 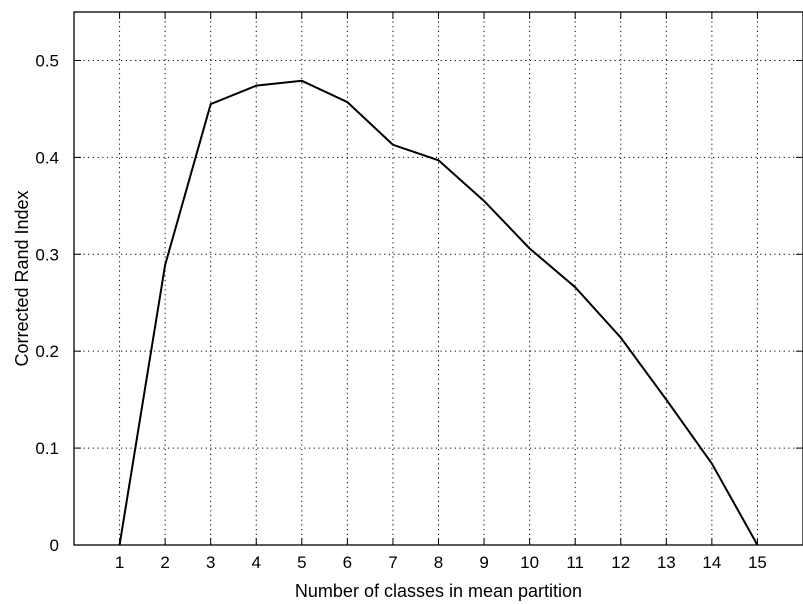 I want to click on x-tick-label: 11, so click(x=575, y=562).